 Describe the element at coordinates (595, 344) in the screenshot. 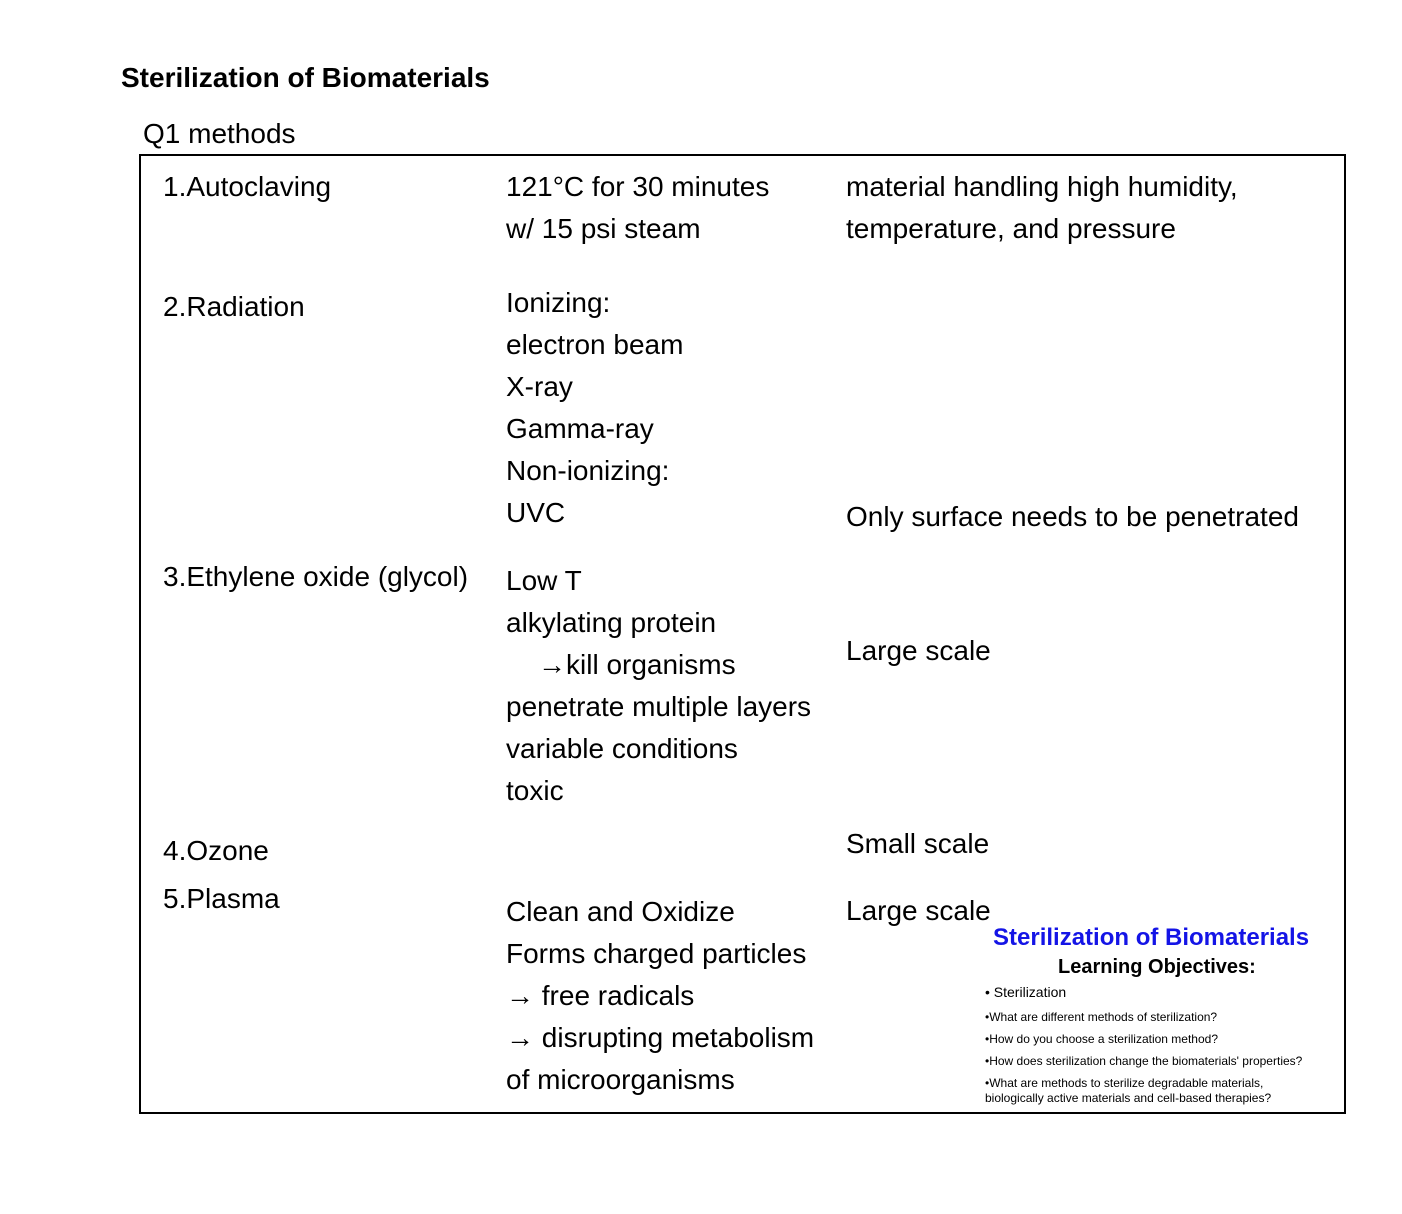

I see `detail-line: electron beam` at that location.